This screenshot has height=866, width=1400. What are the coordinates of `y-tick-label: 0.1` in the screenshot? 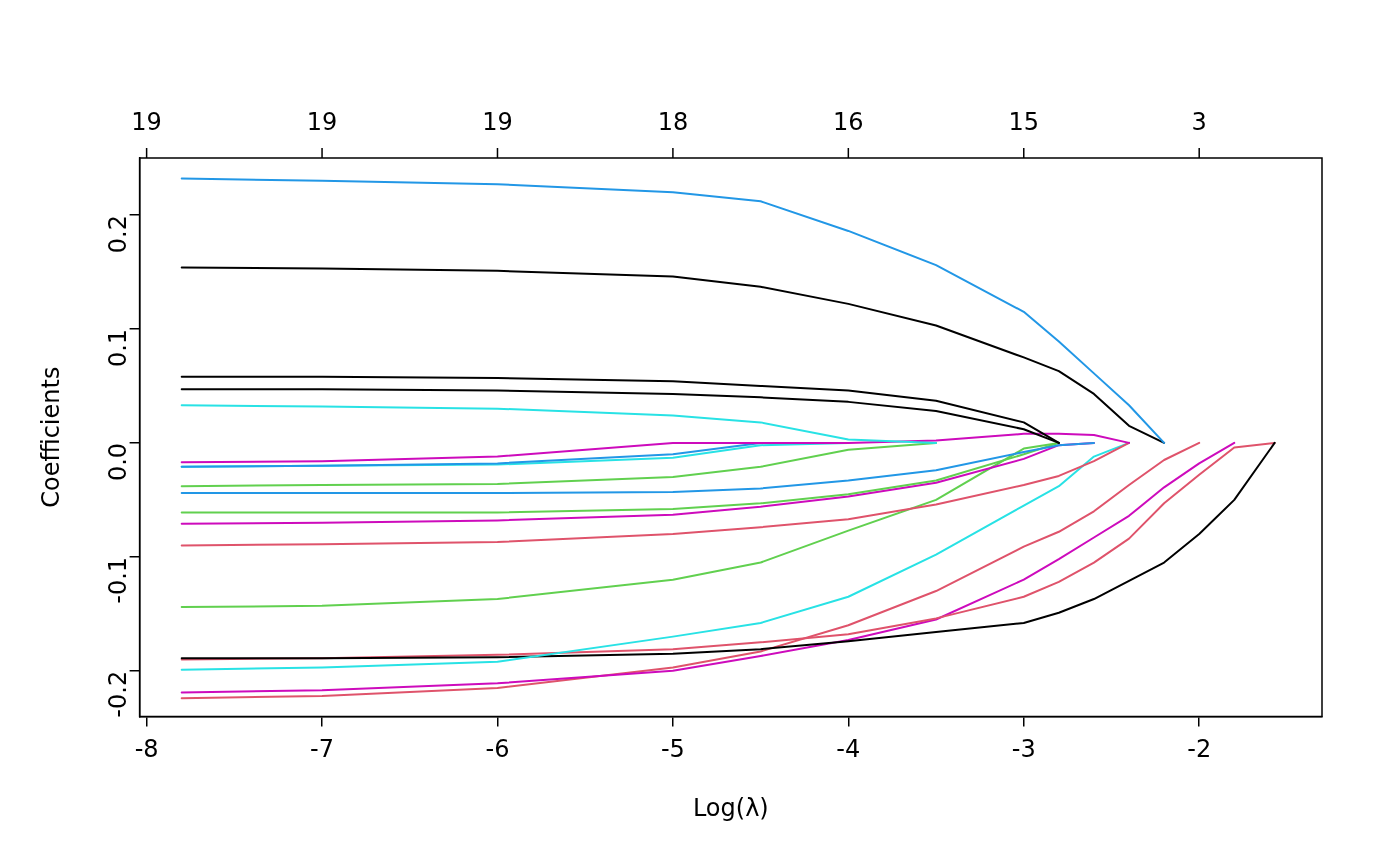 It's located at (117, 348).